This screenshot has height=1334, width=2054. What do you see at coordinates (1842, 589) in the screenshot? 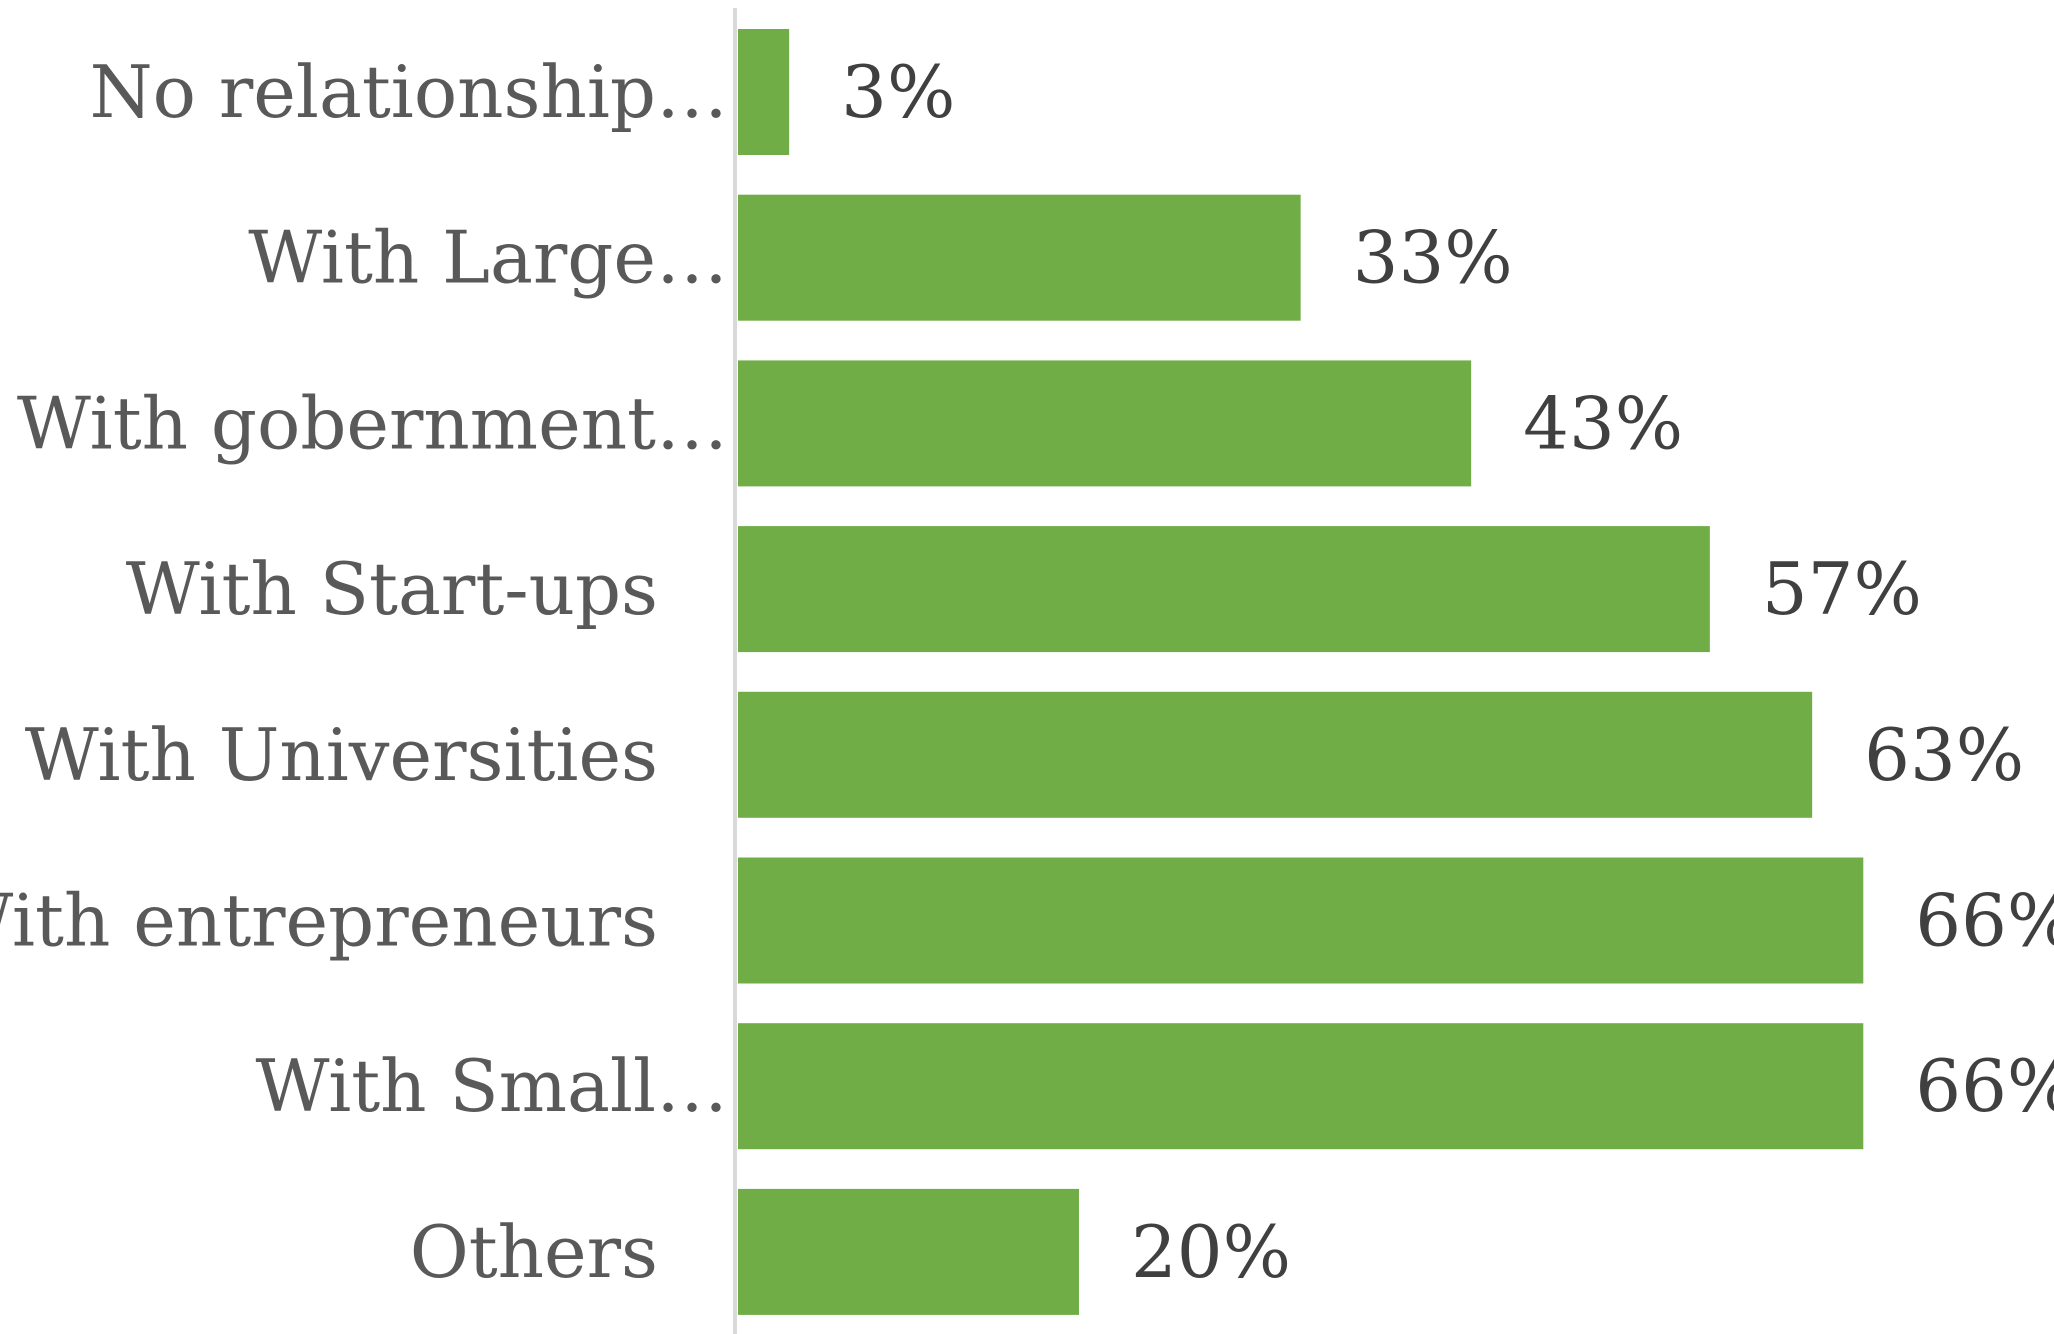
I see `bar-value-label: 57%` at bounding box center [1842, 589].